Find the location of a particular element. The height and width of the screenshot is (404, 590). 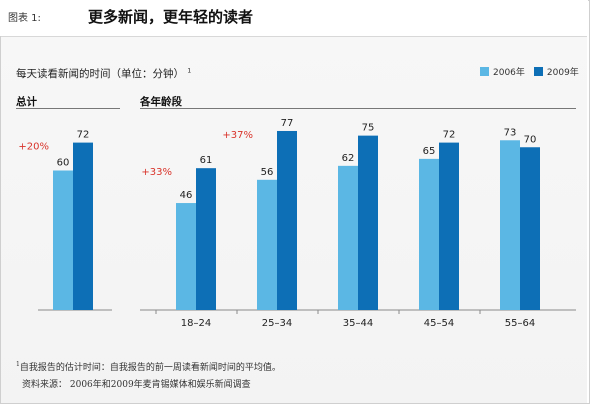

bar-25–34-2006年 is located at coordinates (267, 244).